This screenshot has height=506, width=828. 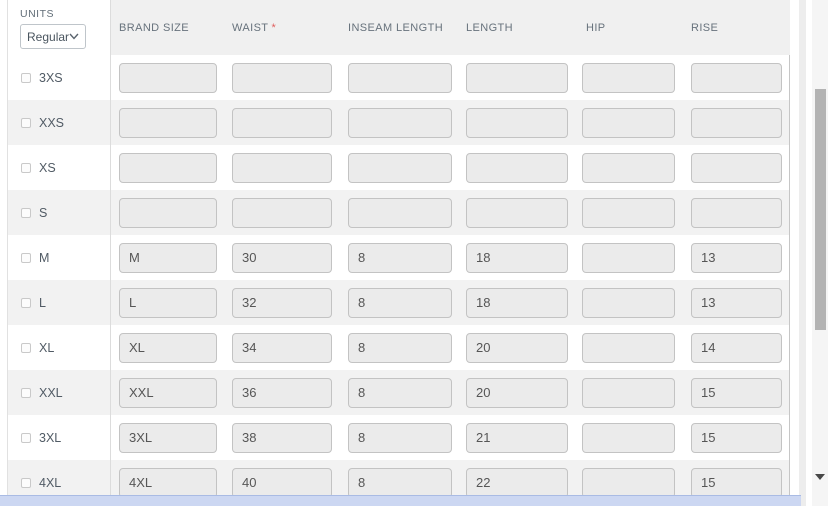 What do you see at coordinates (400, 500) in the screenshot?
I see `horizontal-scrollbar-thumb` at bounding box center [400, 500].